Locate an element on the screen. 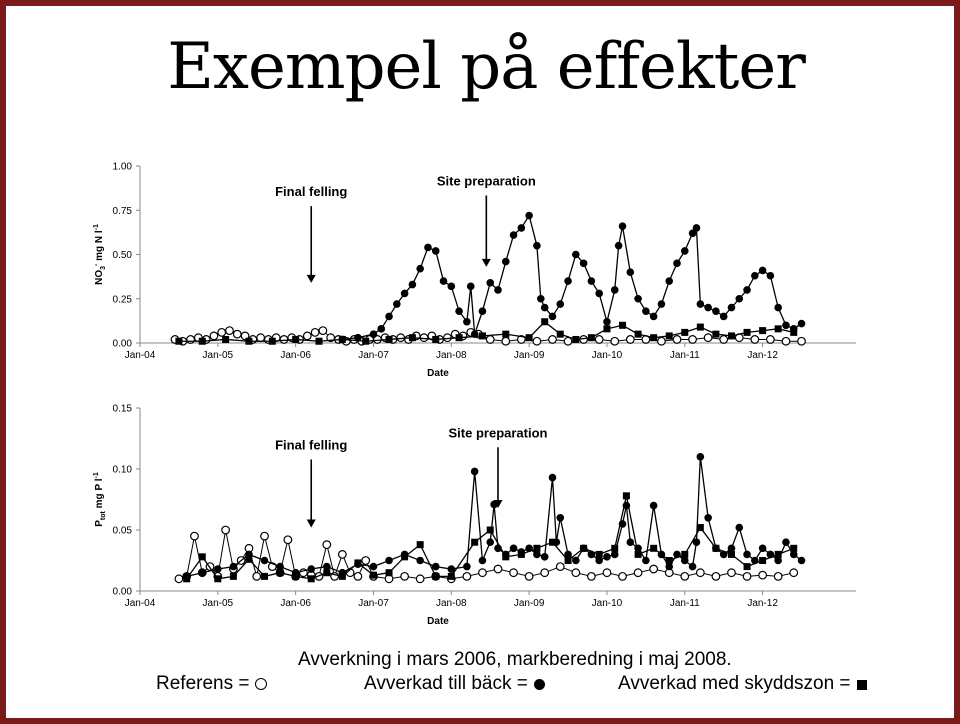  x-tick-label: Jan-08 is located at coordinates (451, 355).